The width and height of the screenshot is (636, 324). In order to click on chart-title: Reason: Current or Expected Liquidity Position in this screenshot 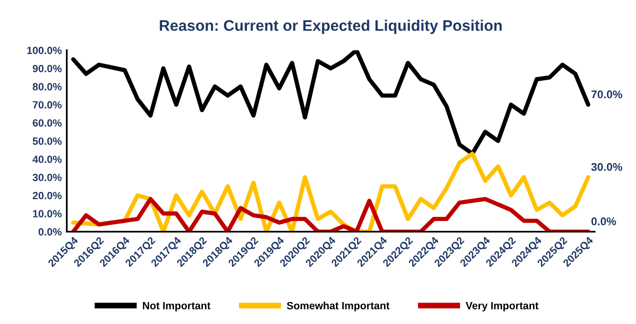, I will do `click(331, 27)`.